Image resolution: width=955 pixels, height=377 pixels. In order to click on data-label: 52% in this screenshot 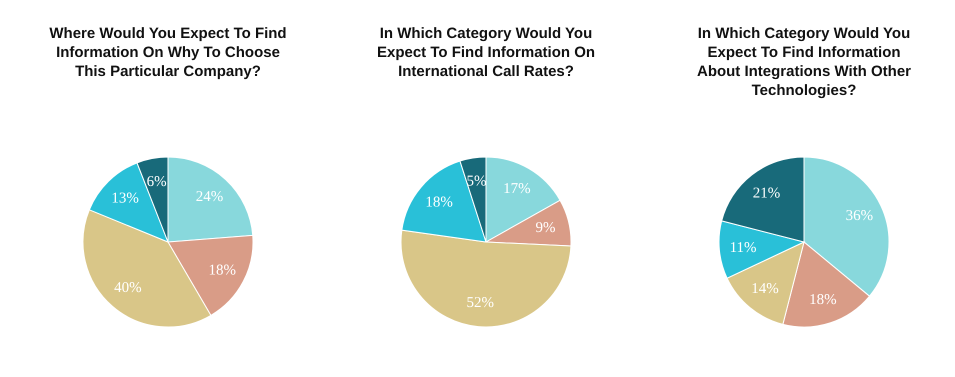, I will do `click(480, 302)`.